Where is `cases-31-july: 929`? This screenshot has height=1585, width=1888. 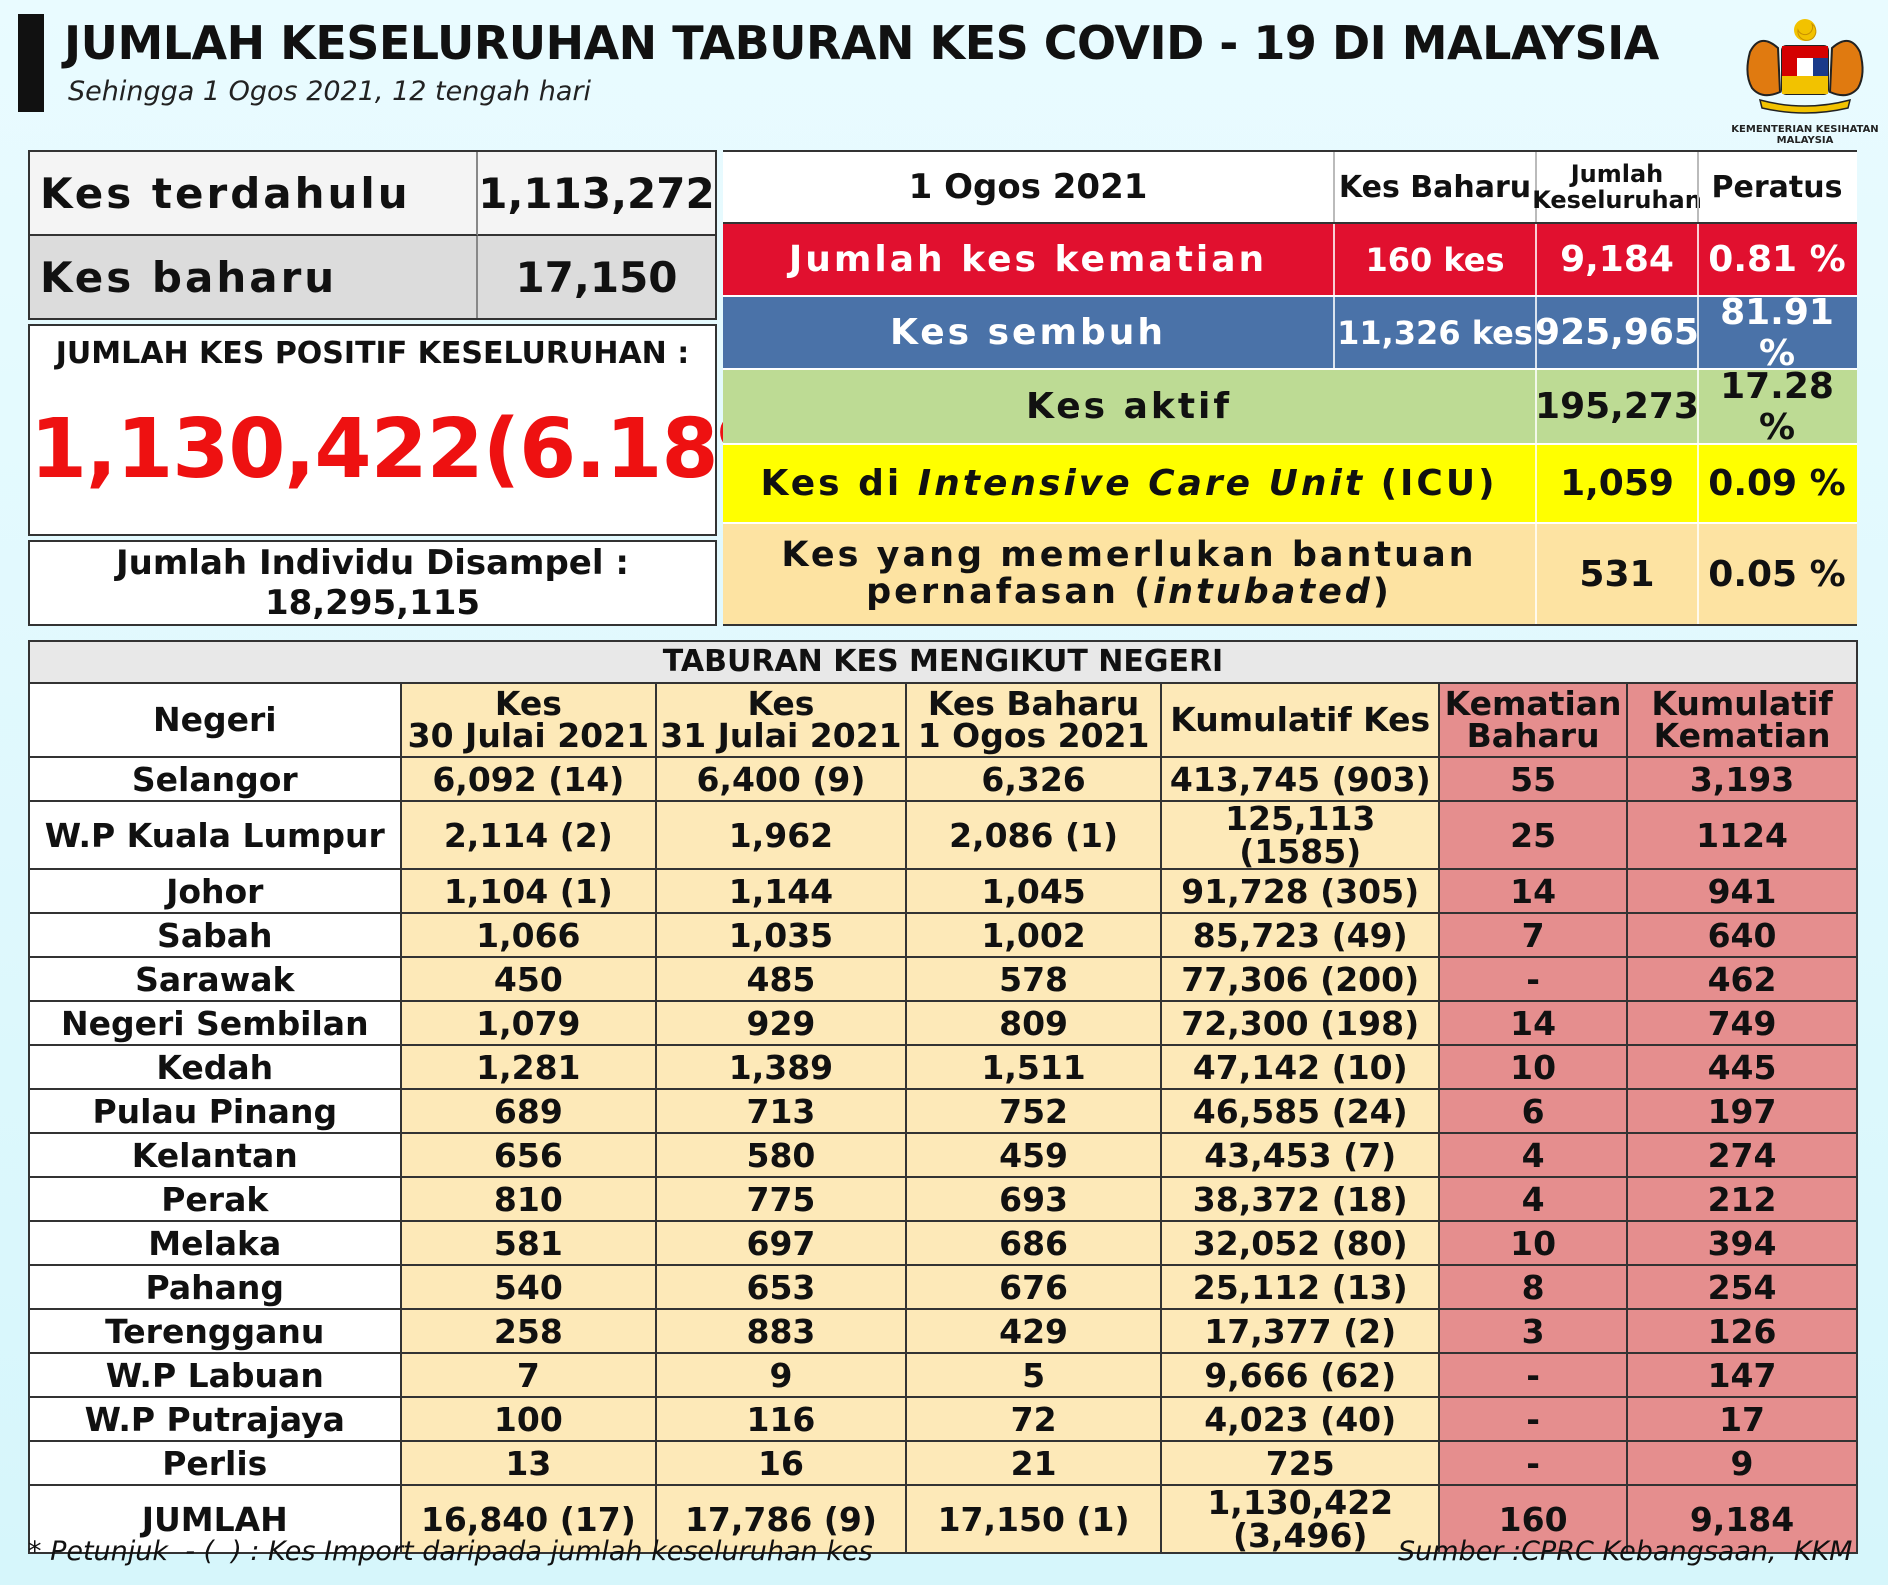 cases-31-july: 929 is located at coordinates (781, 1023).